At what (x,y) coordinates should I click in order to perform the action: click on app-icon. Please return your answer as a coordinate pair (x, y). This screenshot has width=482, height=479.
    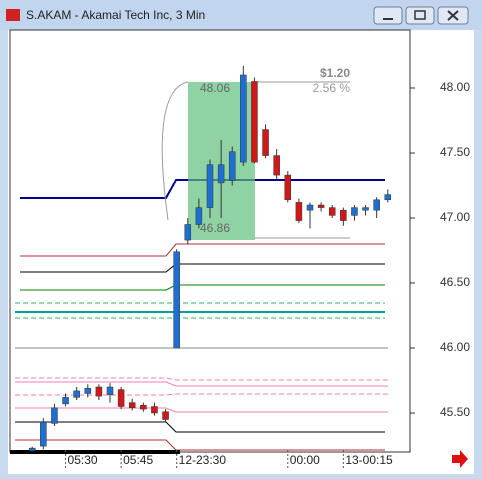
    Looking at the image, I should click on (13, 15).